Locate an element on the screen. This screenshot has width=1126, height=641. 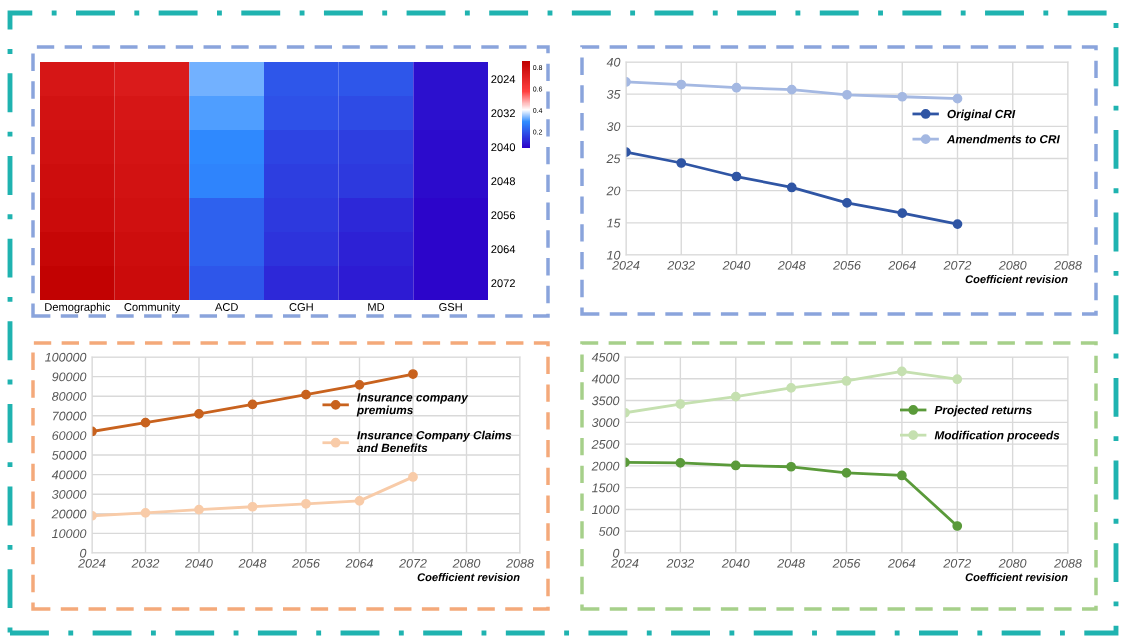
x-tick-label: CGH is located at coordinates (301, 307).